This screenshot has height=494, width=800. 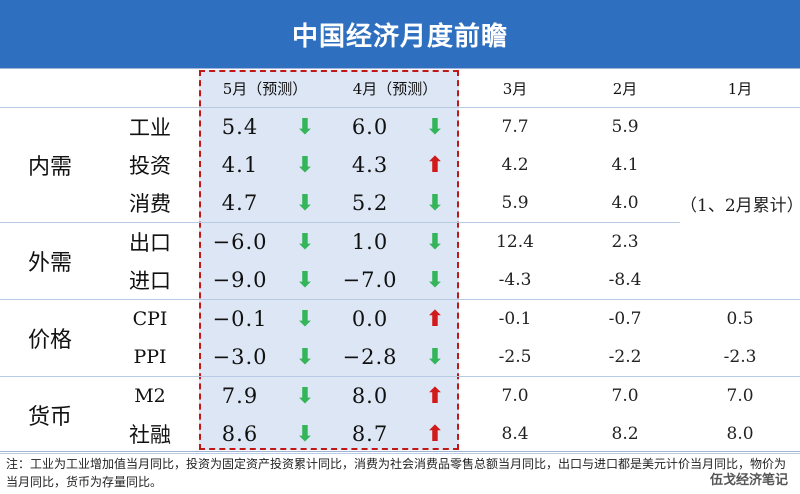 What do you see at coordinates (625, 357) in the screenshot?
I see `feb-value: -2.2` at bounding box center [625, 357].